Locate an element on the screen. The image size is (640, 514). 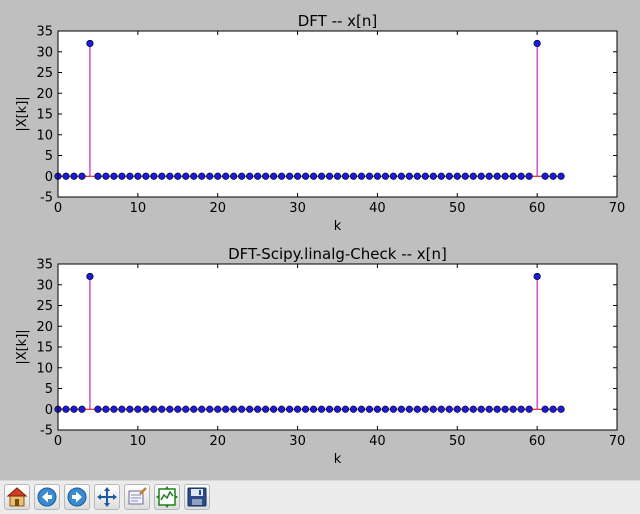
forward-button is located at coordinates (77, 497).